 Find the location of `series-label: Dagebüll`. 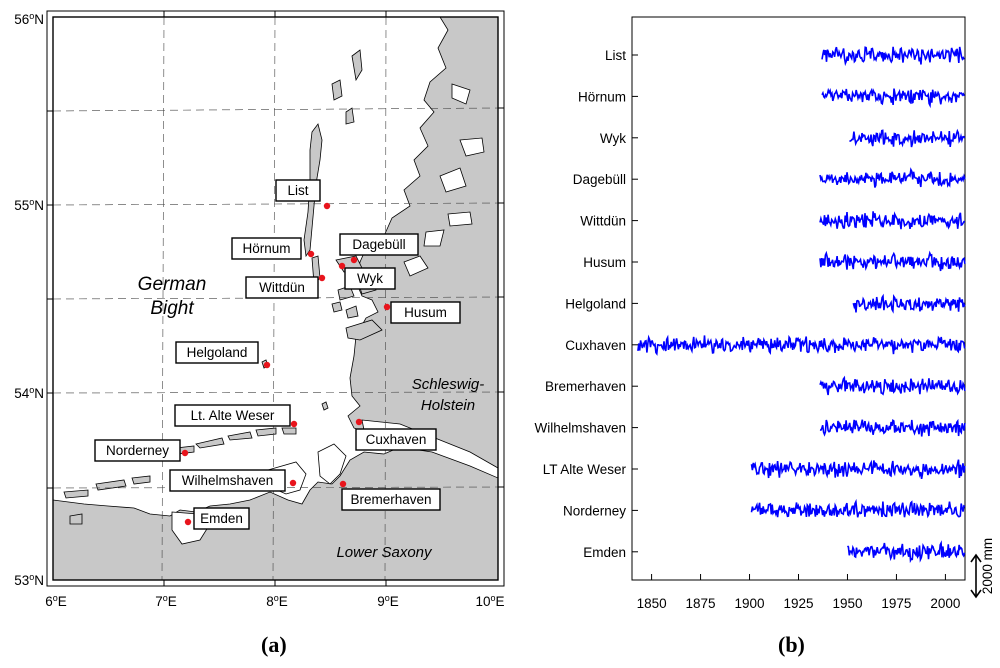

series-label: Dagebüll is located at coordinates (599, 179).